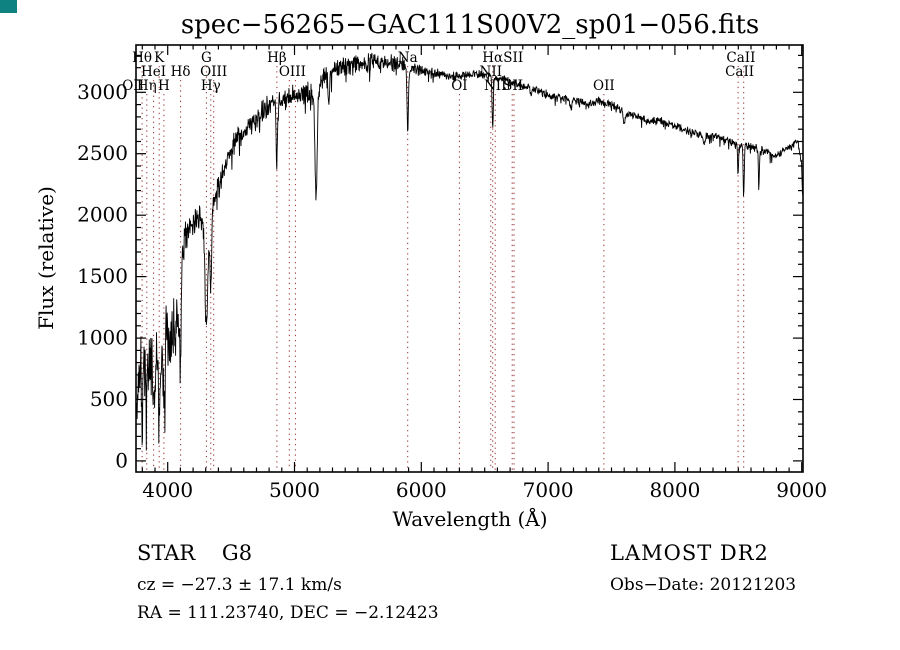 The height and width of the screenshot is (650, 900). Describe the element at coordinates (421, 490) in the screenshot. I see `x-tick-label: 6000` at that location.